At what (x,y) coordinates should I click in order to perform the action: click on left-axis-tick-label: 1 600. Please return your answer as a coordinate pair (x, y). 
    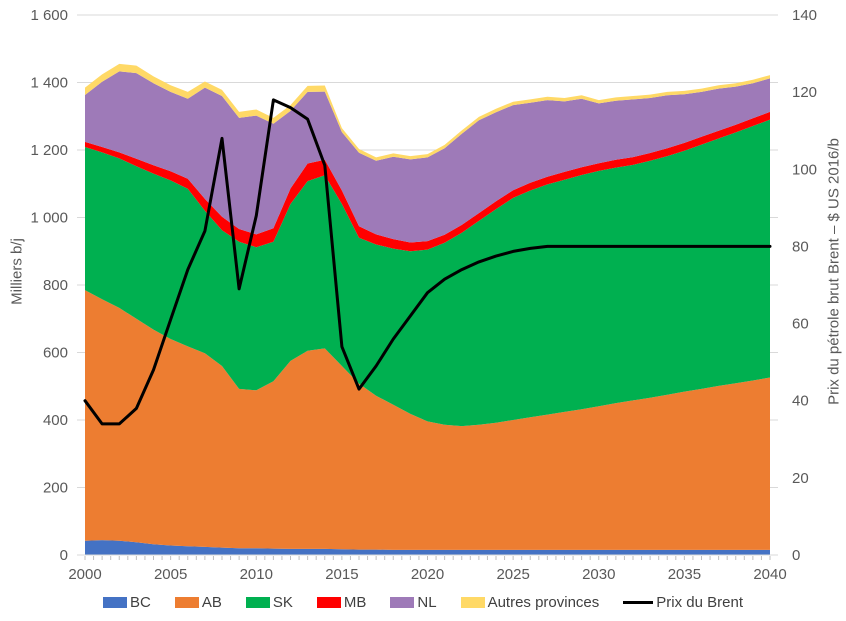
    Looking at the image, I should click on (49, 15).